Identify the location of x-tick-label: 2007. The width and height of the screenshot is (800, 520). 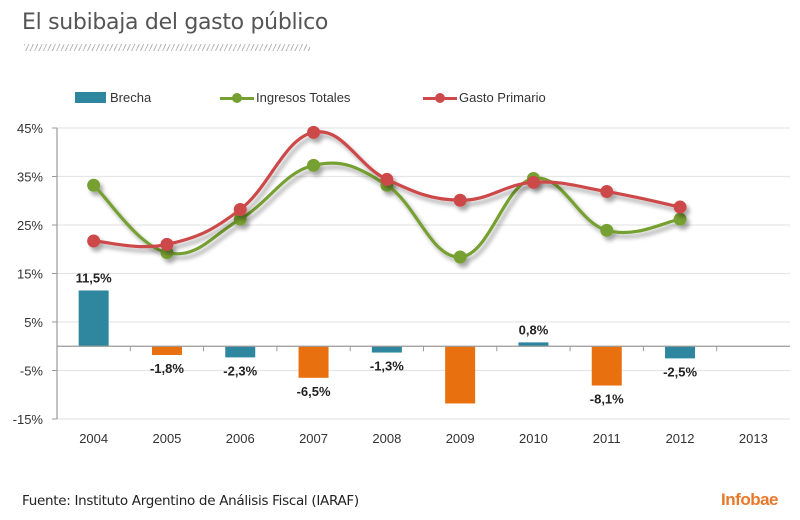
(313, 438).